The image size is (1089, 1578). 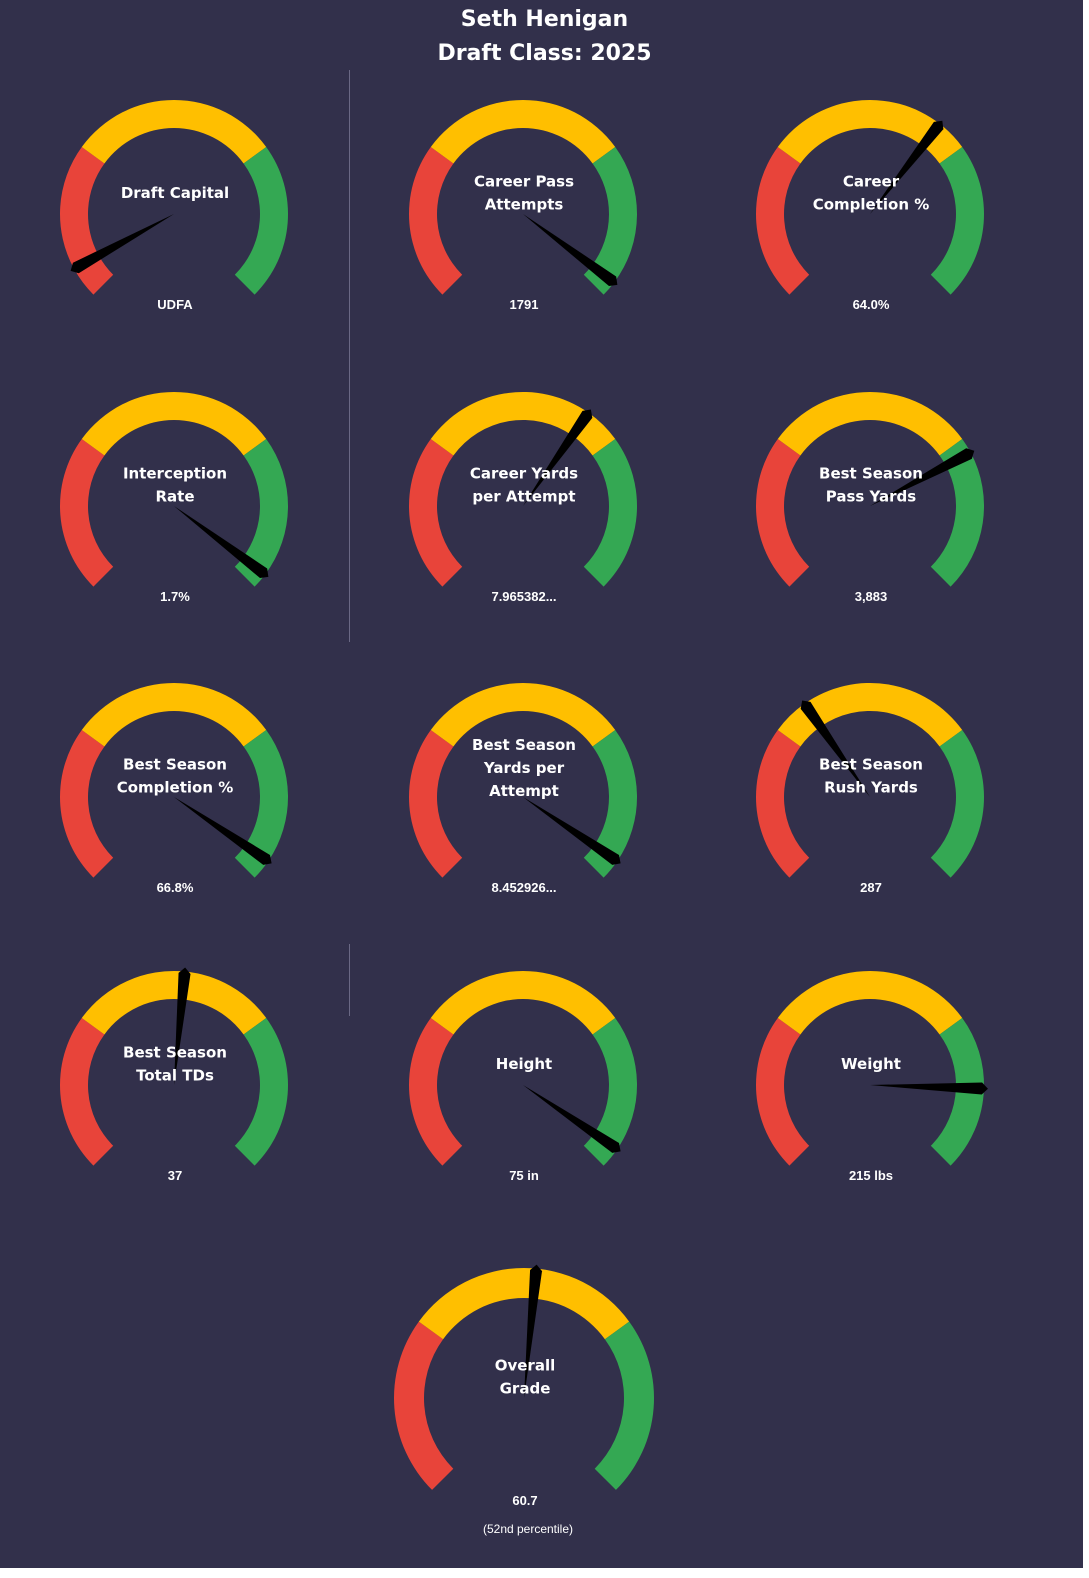 I want to click on gauge-1: Draft Capital UDFA, so click(x=174, y=206).